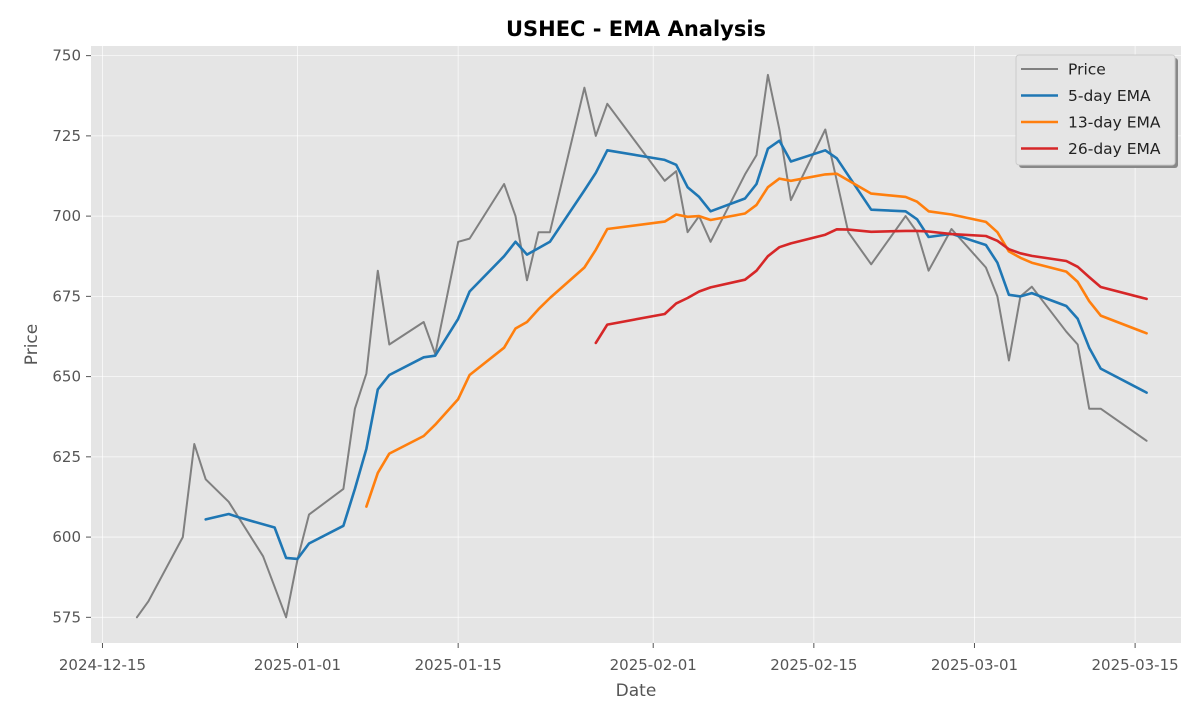 The width and height of the screenshot is (1200, 720). Describe the element at coordinates (1087, 70) in the screenshot. I see `legend-label-price: Price` at that location.